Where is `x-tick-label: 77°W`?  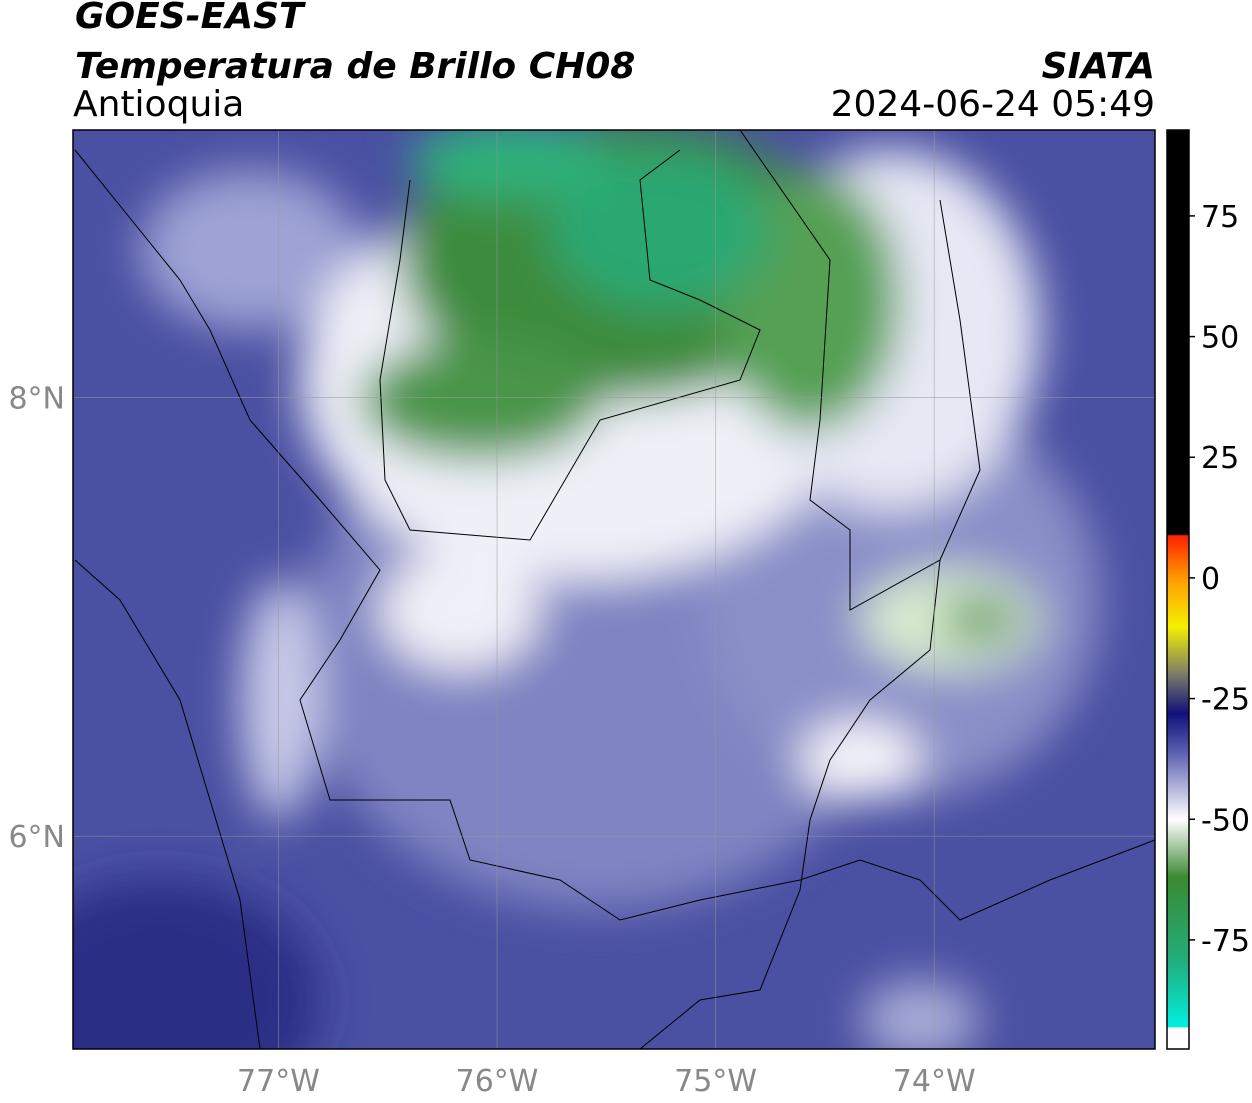
x-tick-label: 77°W is located at coordinates (278, 1081).